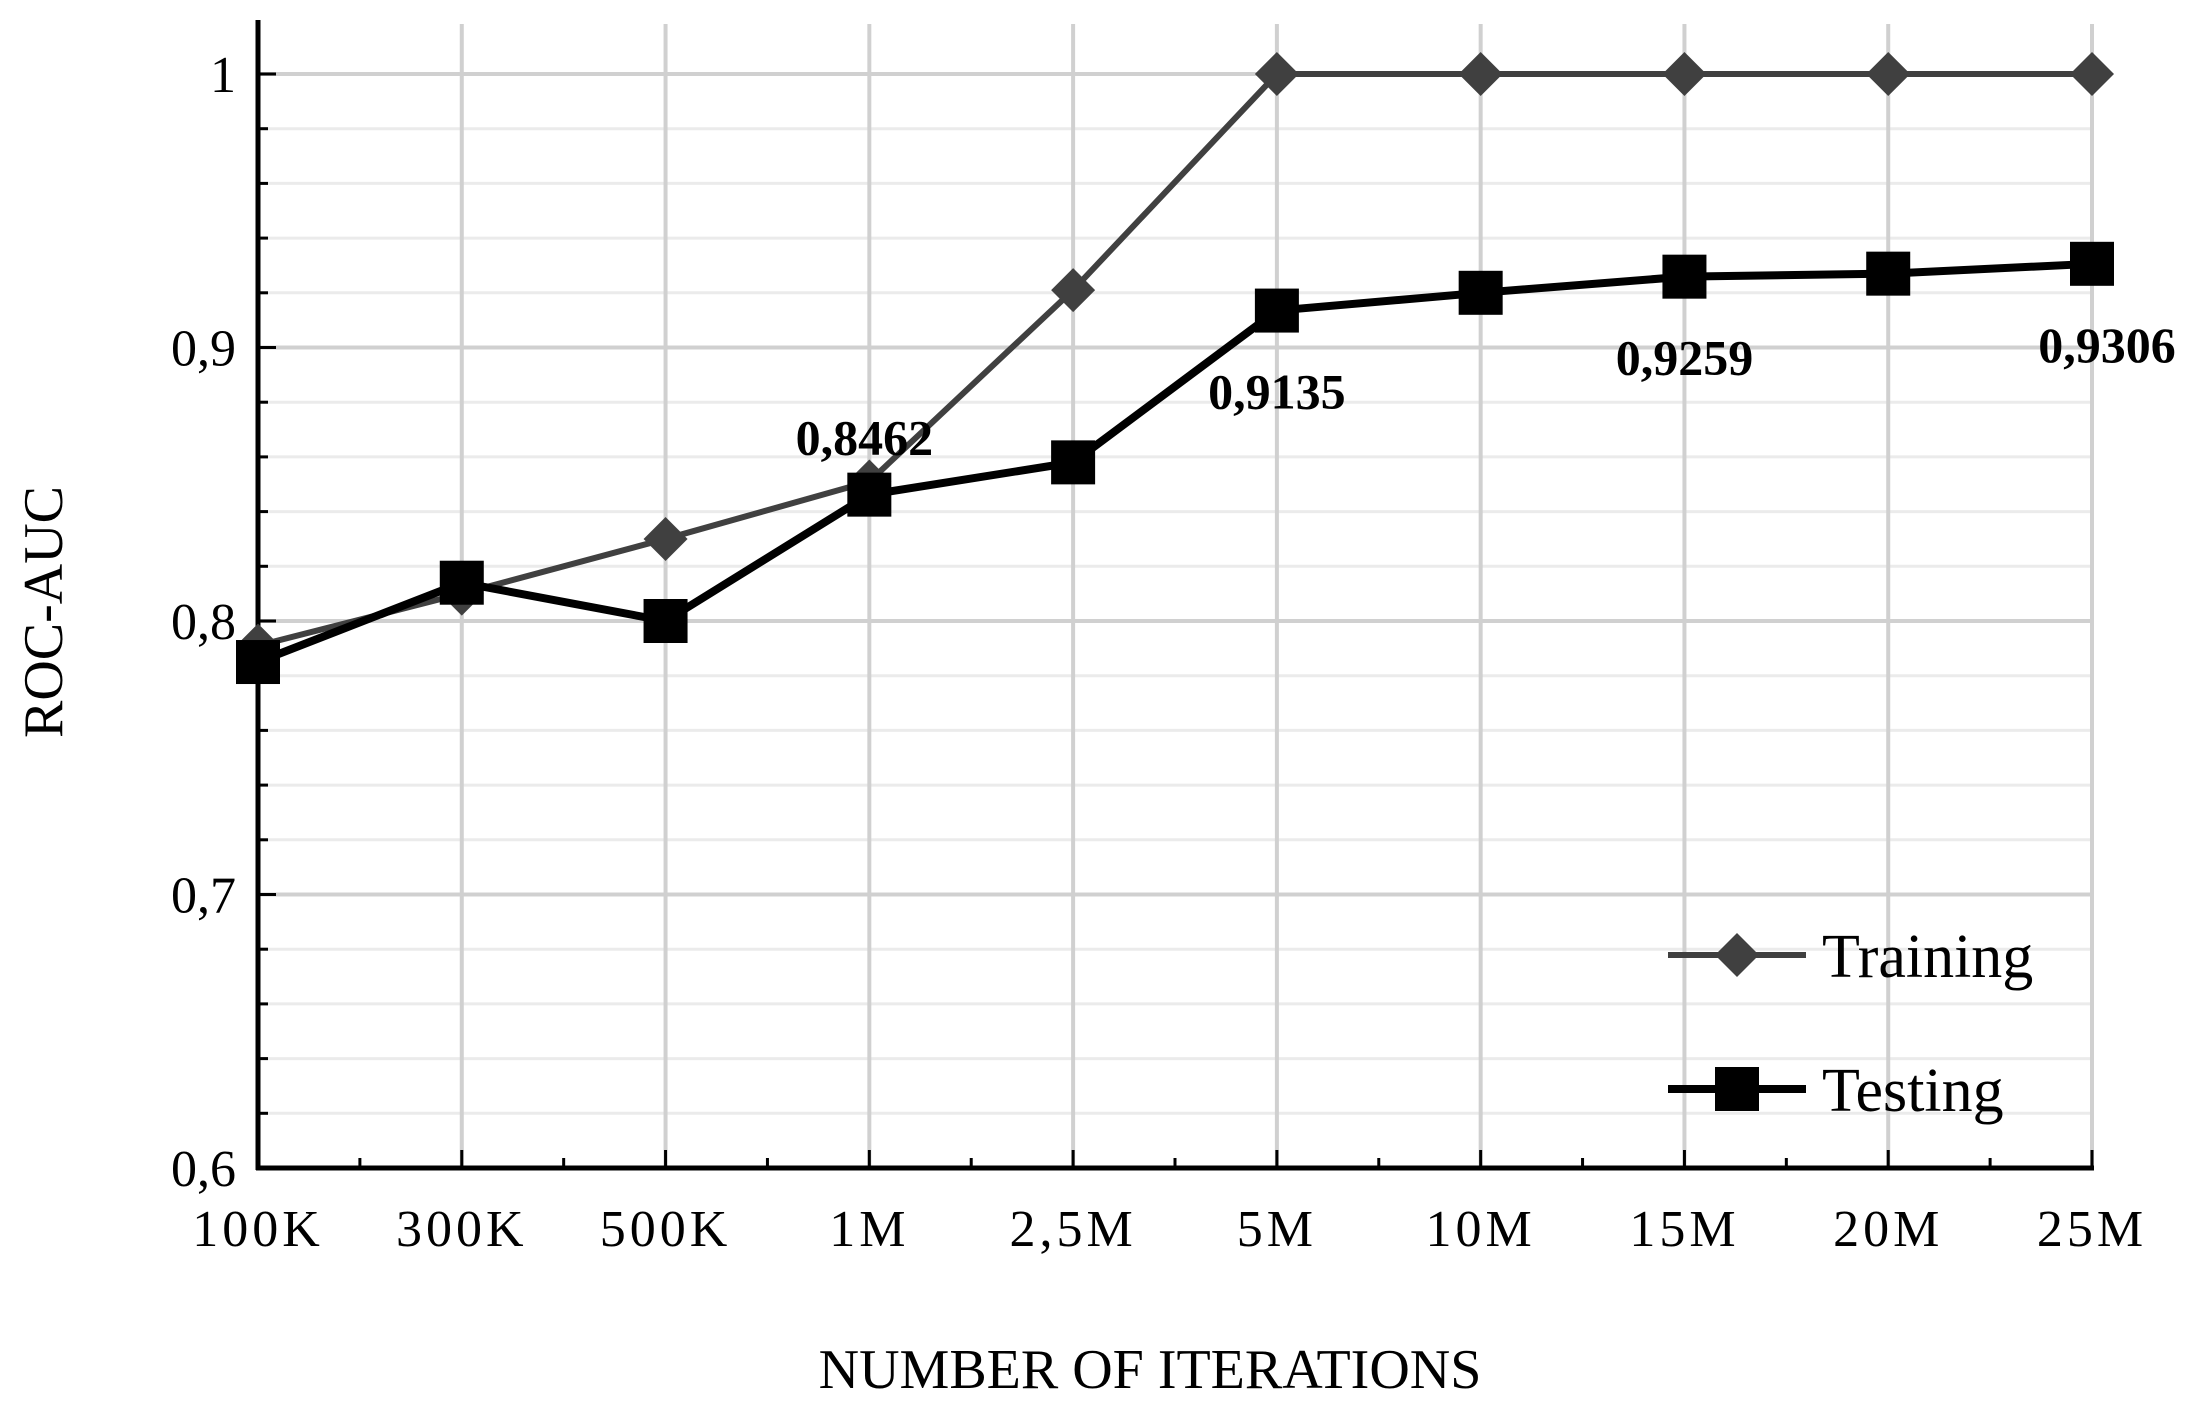 The height and width of the screenshot is (1406, 2198). I want to click on y-axis-title: ROC-AUC, so click(44, 612).